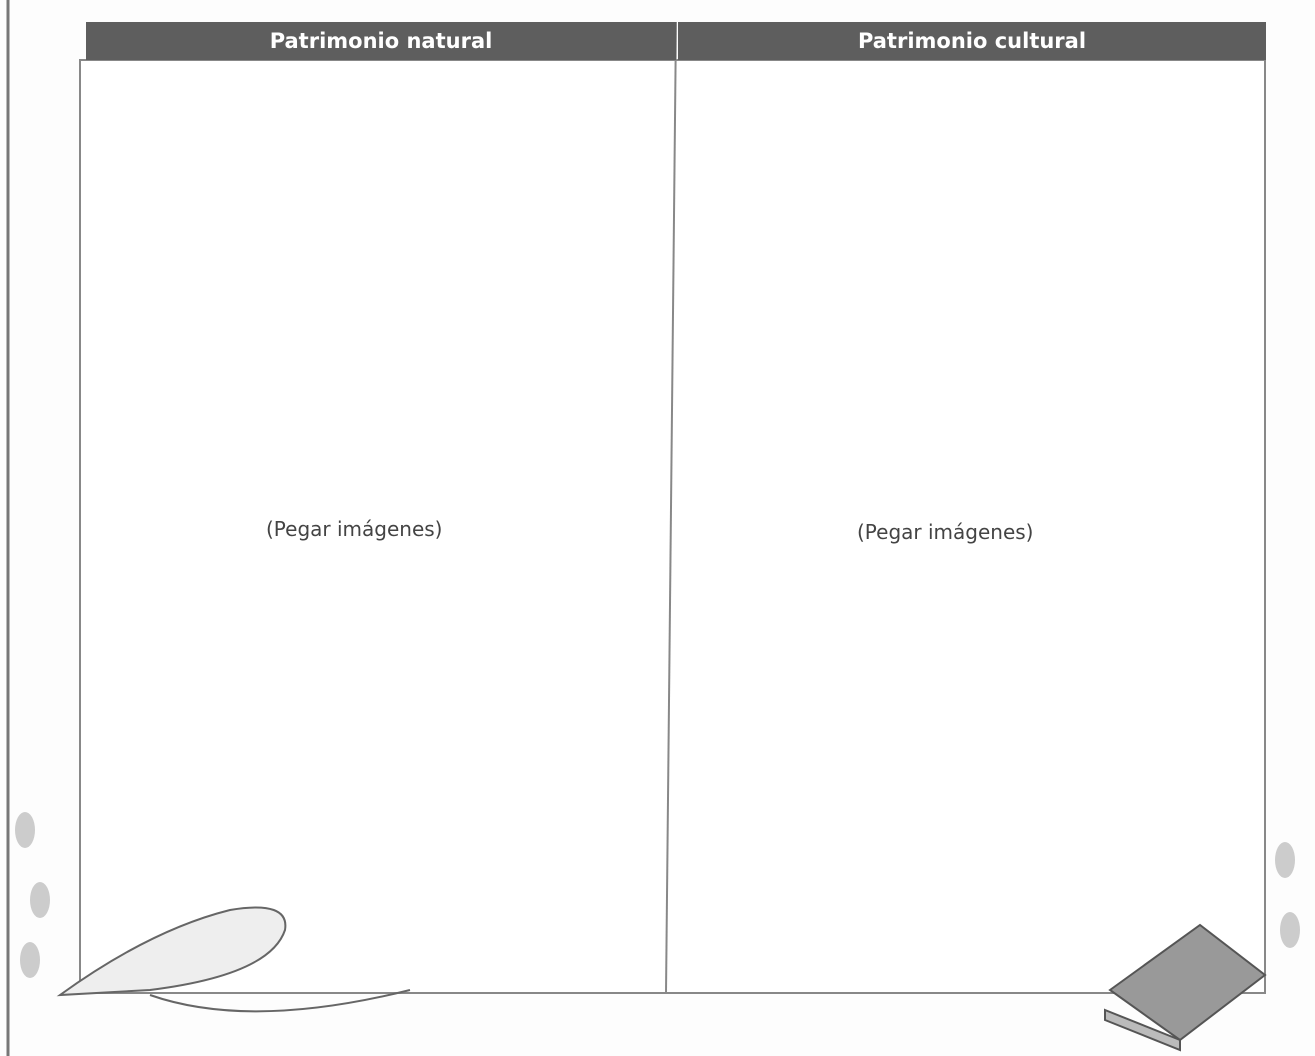 The width and height of the screenshot is (1315, 1056). What do you see at coordinates (671, 507) in the screenshot?
I see `column-divider` at bounding box center [671, 507].